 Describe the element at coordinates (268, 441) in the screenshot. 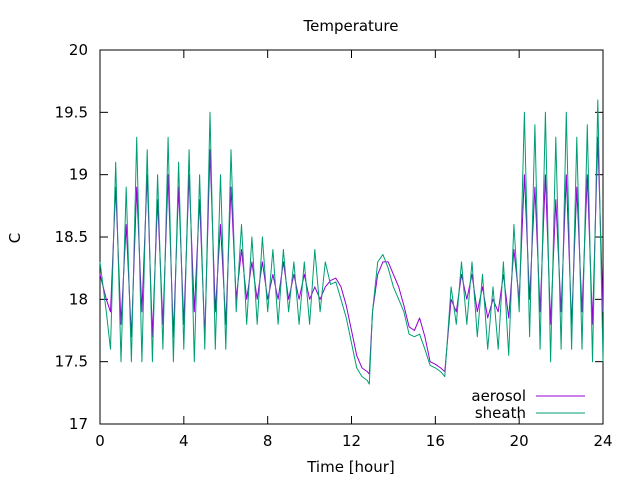

I see `x-tick-label: 8` at that location.